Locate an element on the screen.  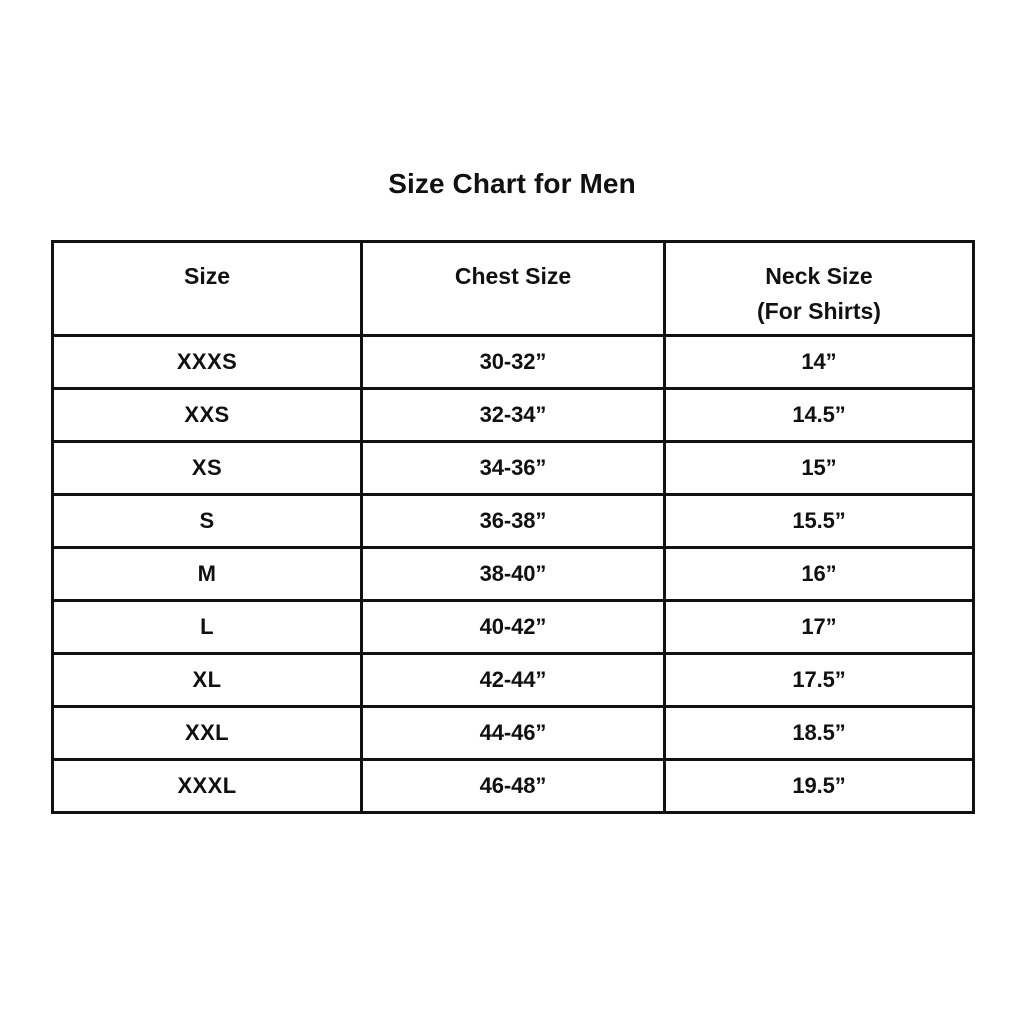
cell-neck: 14” is located at coordinates (819, 362).